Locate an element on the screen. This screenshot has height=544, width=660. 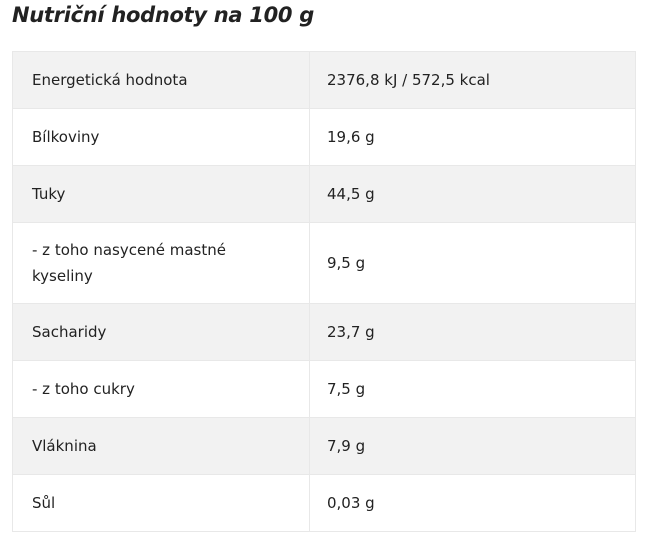
value-cell: 7,9 g is located at coordinates (472, 446).